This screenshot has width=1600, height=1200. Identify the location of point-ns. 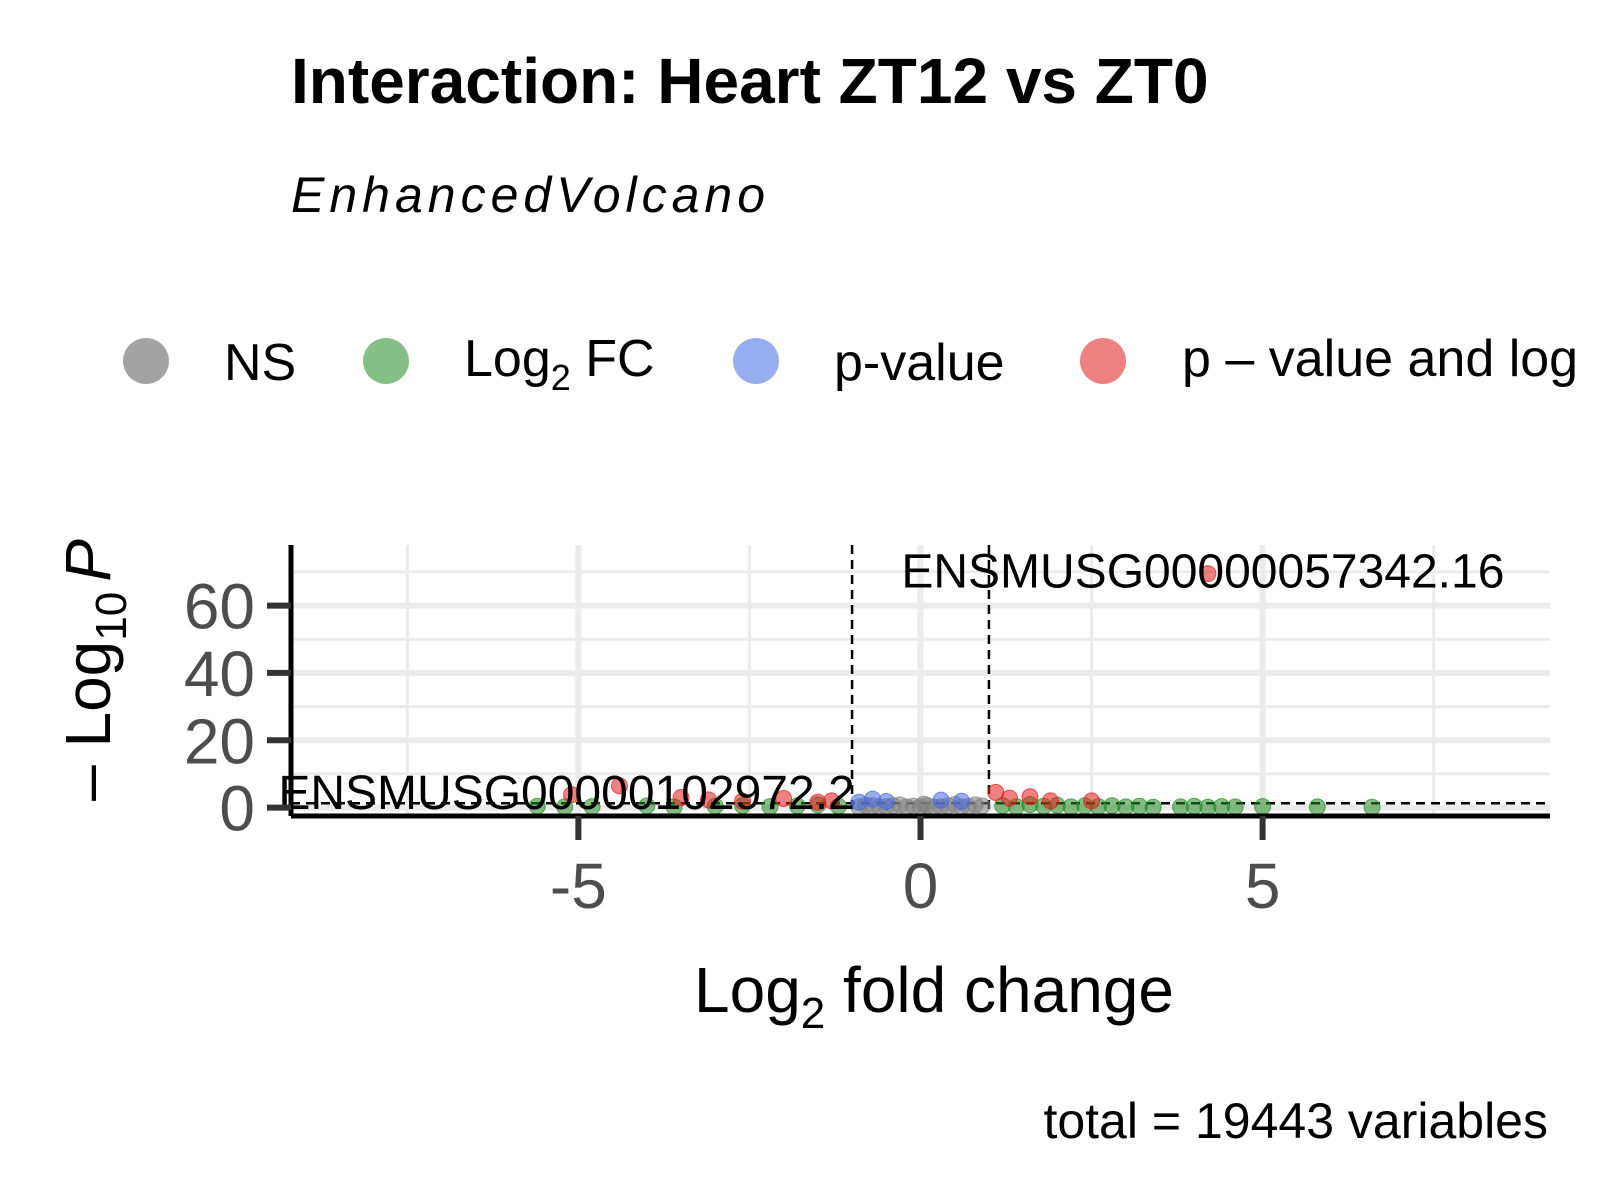
(924, 804).